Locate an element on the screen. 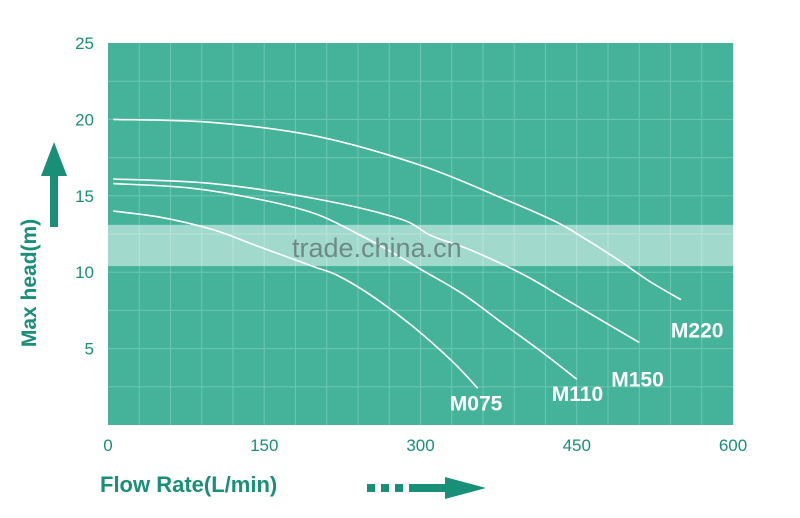 The width and height of the screenshot is (800, 518). y-axis-label: Max head(m) is located at coordinates (29, 283).